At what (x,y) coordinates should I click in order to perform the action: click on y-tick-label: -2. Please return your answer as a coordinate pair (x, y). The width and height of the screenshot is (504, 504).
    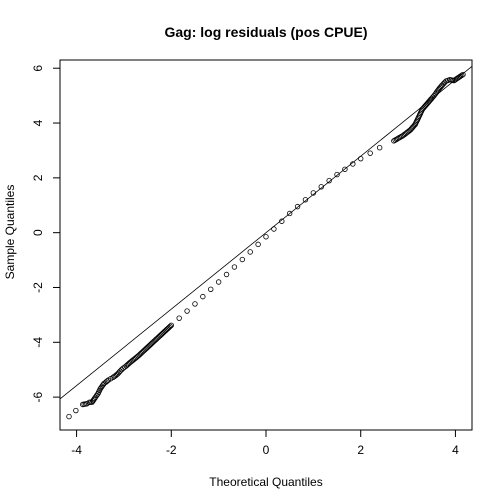
    Looking at the image, I should click on (38, 287).